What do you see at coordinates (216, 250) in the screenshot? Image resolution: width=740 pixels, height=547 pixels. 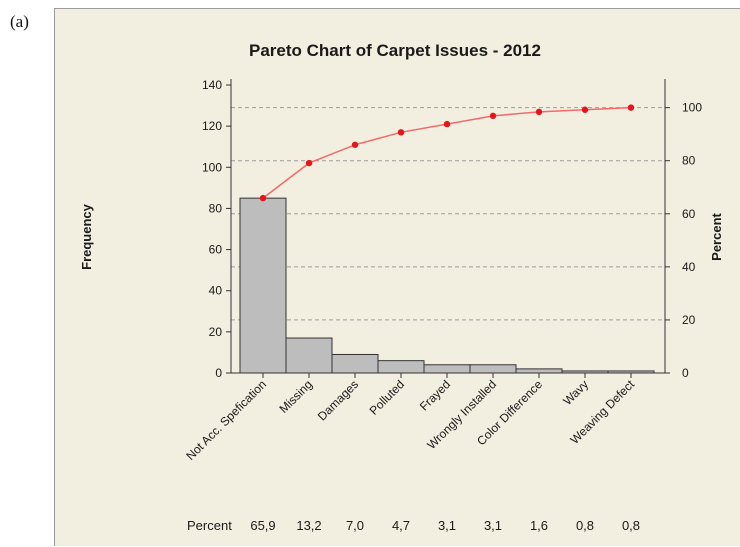 I see `y-tick-label-left: 60` at bounding box center [216, 250].